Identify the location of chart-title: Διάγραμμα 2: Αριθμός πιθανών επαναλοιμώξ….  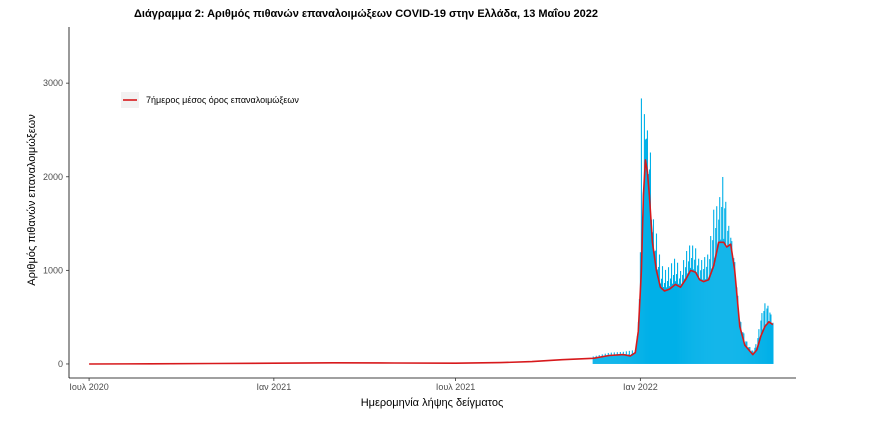
(366, 14).